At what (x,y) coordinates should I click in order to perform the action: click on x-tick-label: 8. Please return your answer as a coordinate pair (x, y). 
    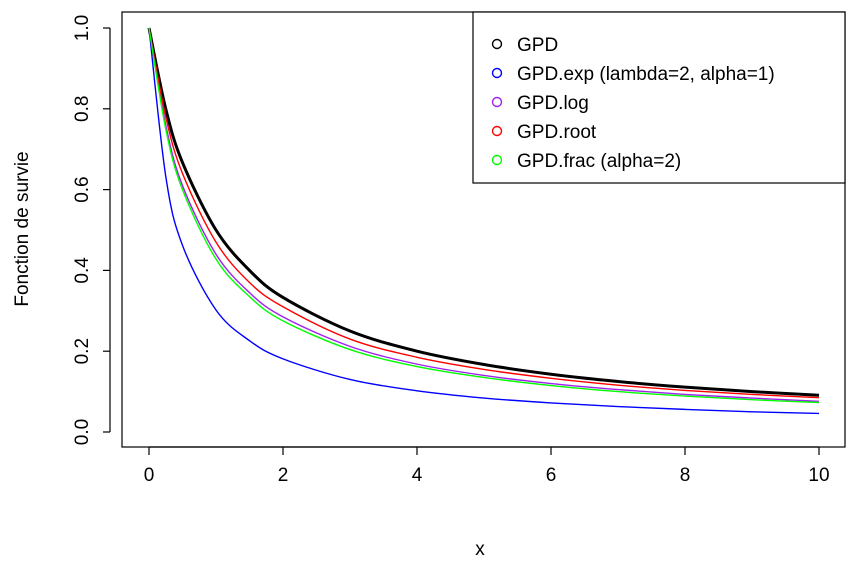
    Looking at the image, I should click on (685, 475).